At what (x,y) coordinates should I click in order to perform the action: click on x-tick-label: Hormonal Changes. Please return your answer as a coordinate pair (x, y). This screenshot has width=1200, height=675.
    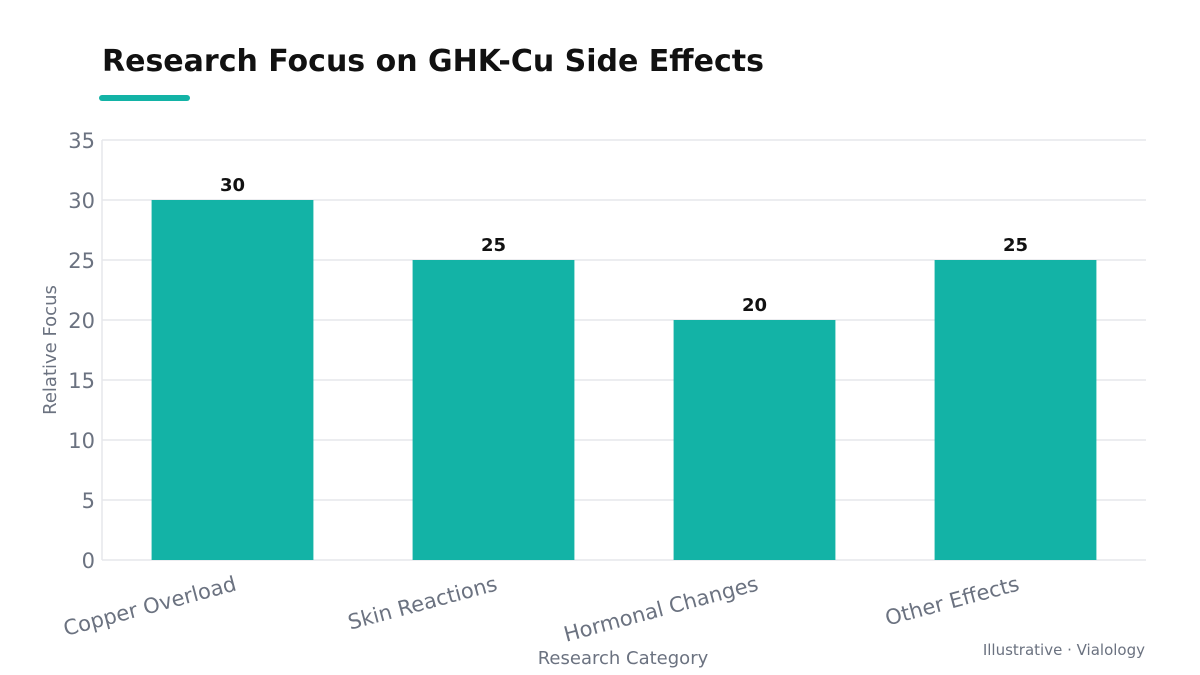
    Looking at the image, I should click on (661, 609).